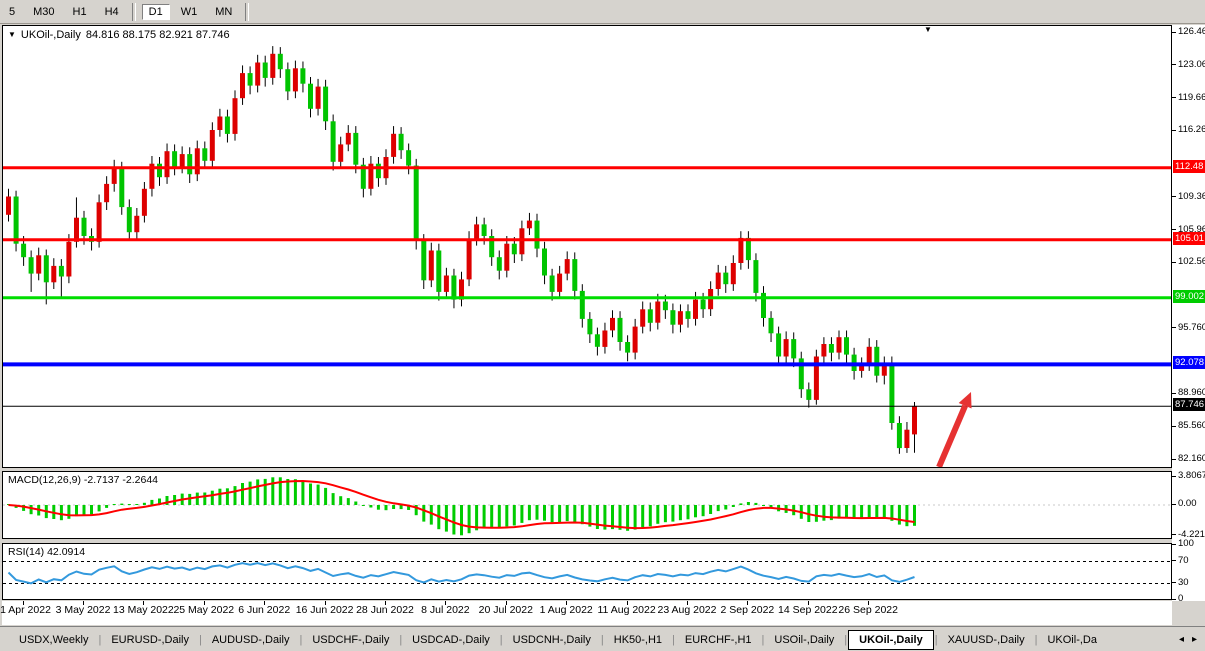 The image size is (1205, 651). What do you see at coordinates (54, 639) in the screenshot?
I see `tab-usdx-weekly: USDX,Weekly` at bounding box center [54, 639].